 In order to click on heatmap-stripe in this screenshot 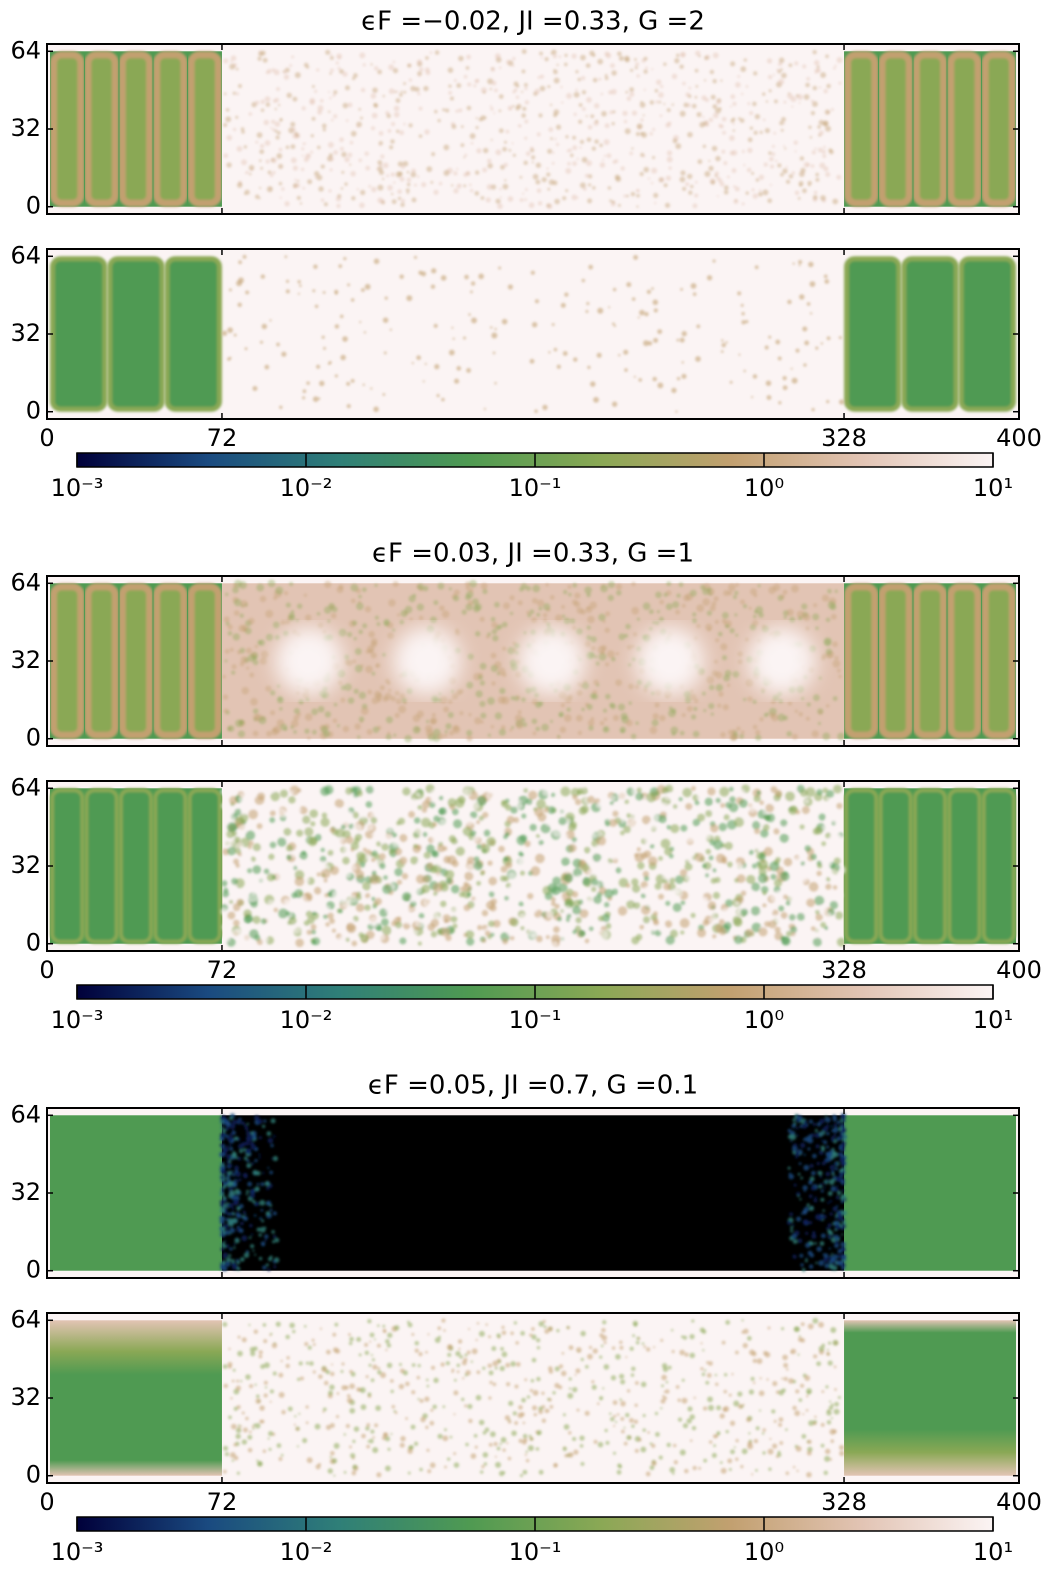, I will do `click(964, 661)`.